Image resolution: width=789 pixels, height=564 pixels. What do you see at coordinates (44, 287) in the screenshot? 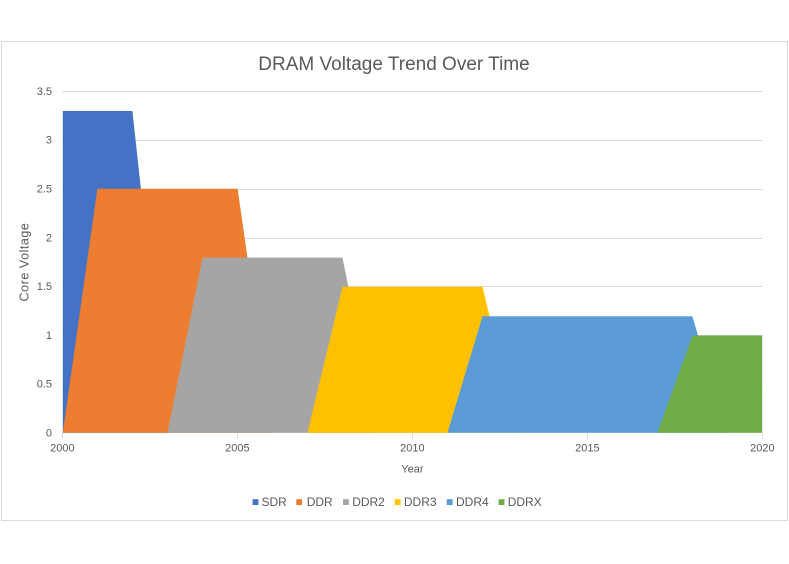
I see `svg-text: 1.5` at bounding box center [44, 287].